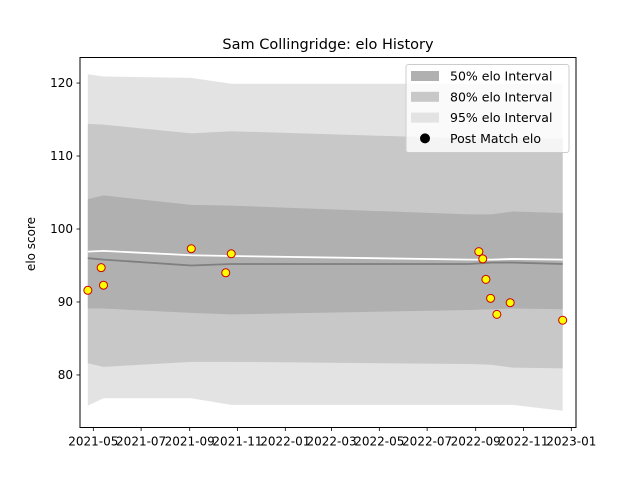 The image size is (640, 480). What do you see at coordinates (523, 442) in the screenshot?
I see `x-tick-label-9: 2022-11` at bounding box center [523, 442].